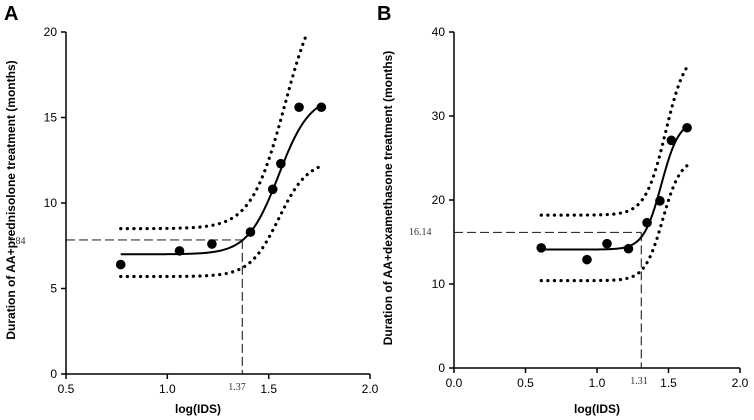  I want to click on panel-a-y-tick-label: 0, so click(53, 374).